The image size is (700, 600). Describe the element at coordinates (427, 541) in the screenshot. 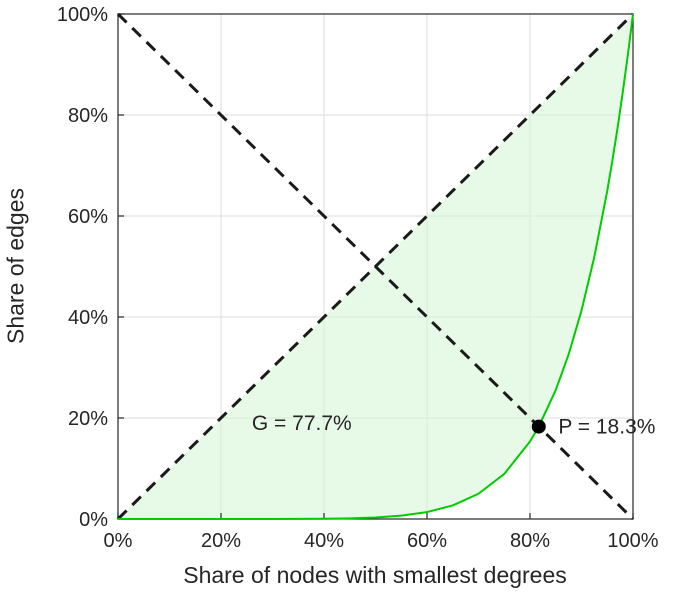

I see `x-tick-label: 60%` at that location.